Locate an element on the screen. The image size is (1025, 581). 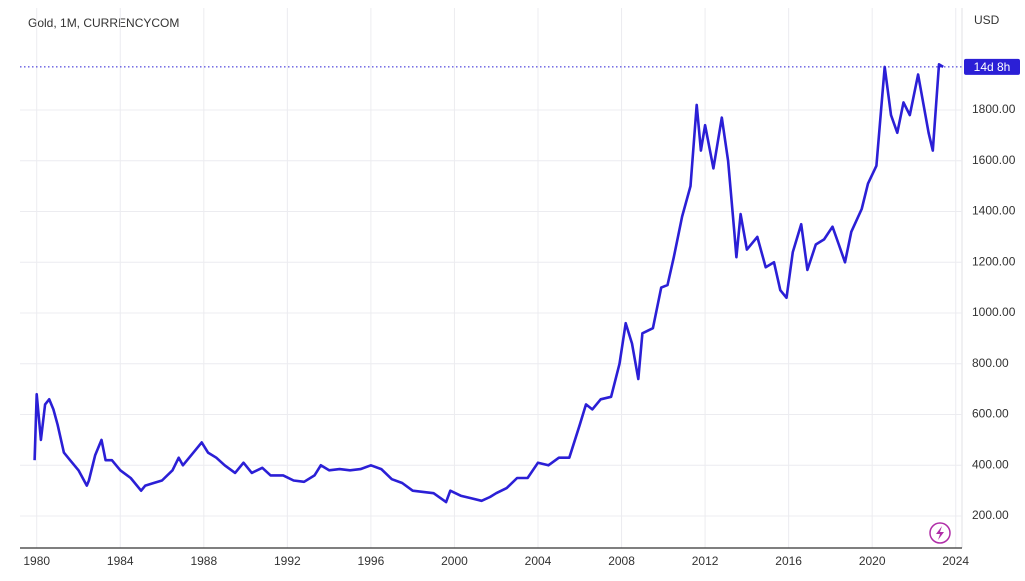
x-tick-label: 1996 is located at coordinates (371, 561).